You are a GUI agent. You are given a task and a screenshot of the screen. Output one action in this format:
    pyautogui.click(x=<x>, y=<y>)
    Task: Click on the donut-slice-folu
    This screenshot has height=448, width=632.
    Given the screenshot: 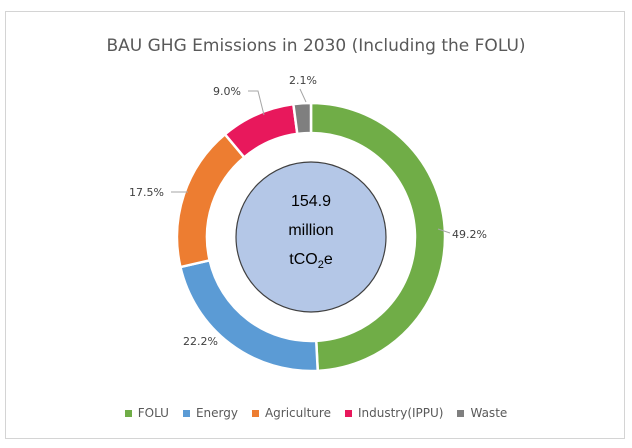 What is the action you would take?
    pyautogui.click(x=378, y=237)
    